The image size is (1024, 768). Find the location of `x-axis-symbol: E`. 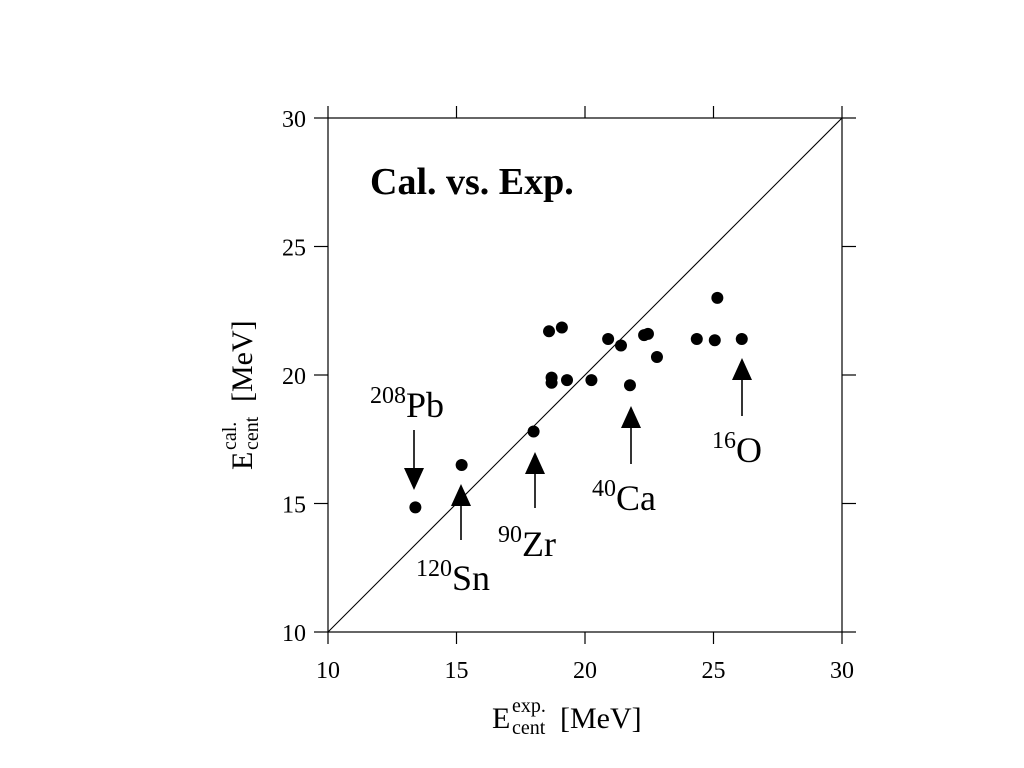

x-axis-symbol: E is located at coordinates (501, 718).